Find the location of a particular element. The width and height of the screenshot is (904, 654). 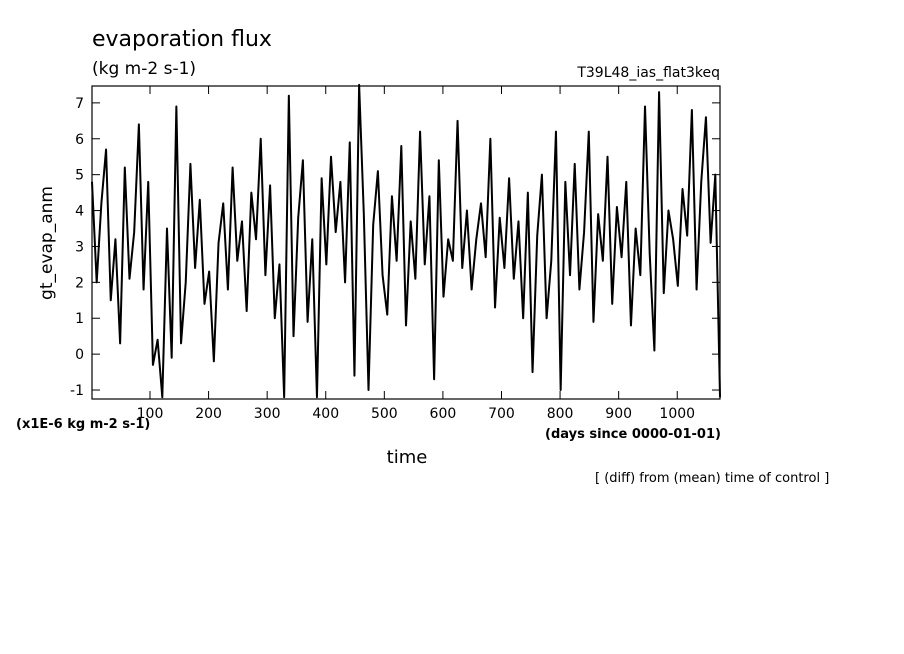

x-axis-label: time is located at coordinates (407, 457).